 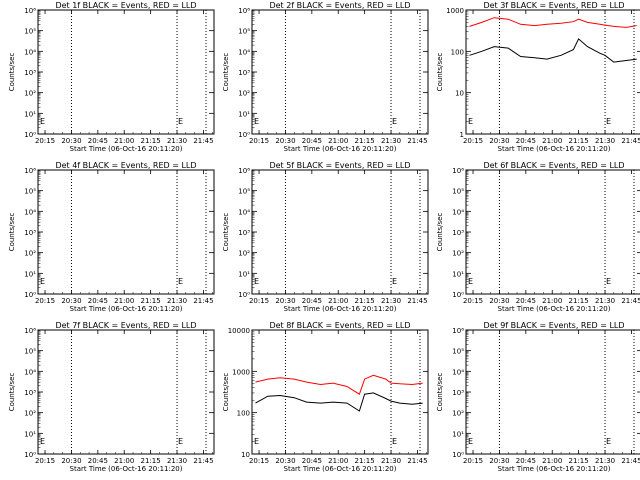 What do you see at coordinates (455, 11) in the screenshot?
I see `y-tick-label: 1000` at bounding box center [455, 11].